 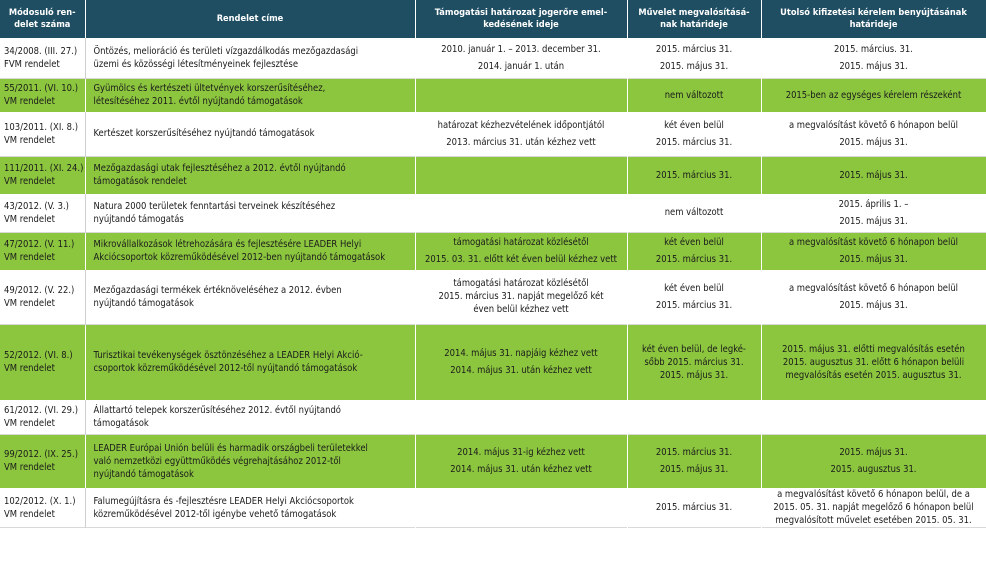 I want to click on last-claim-cell: 2015-ben az egységes kérelem részeként, so click(x=873, y=95).